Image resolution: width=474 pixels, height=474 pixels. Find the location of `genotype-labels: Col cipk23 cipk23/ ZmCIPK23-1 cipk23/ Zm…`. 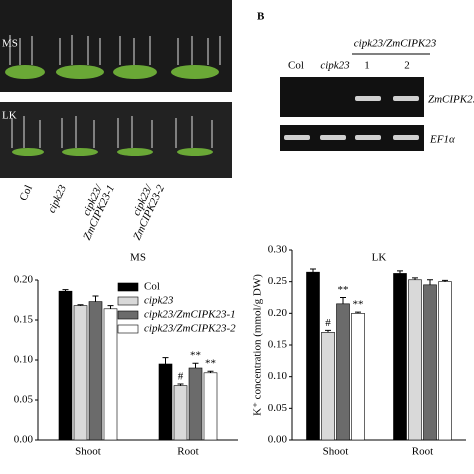

genotype-labels: Col cipk23 cipk23/ ZmCIPK23-1 cipk23/ Zm… is located at coordinates (92, 212).